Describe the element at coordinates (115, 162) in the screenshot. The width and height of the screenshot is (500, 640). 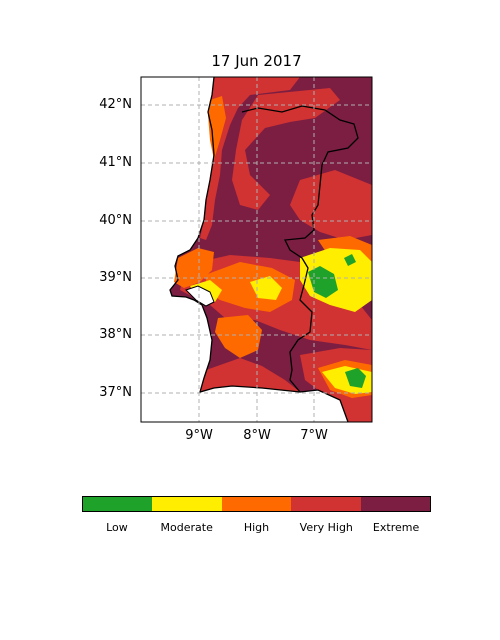
I see `lat-tick-41: 41°N` at that location.